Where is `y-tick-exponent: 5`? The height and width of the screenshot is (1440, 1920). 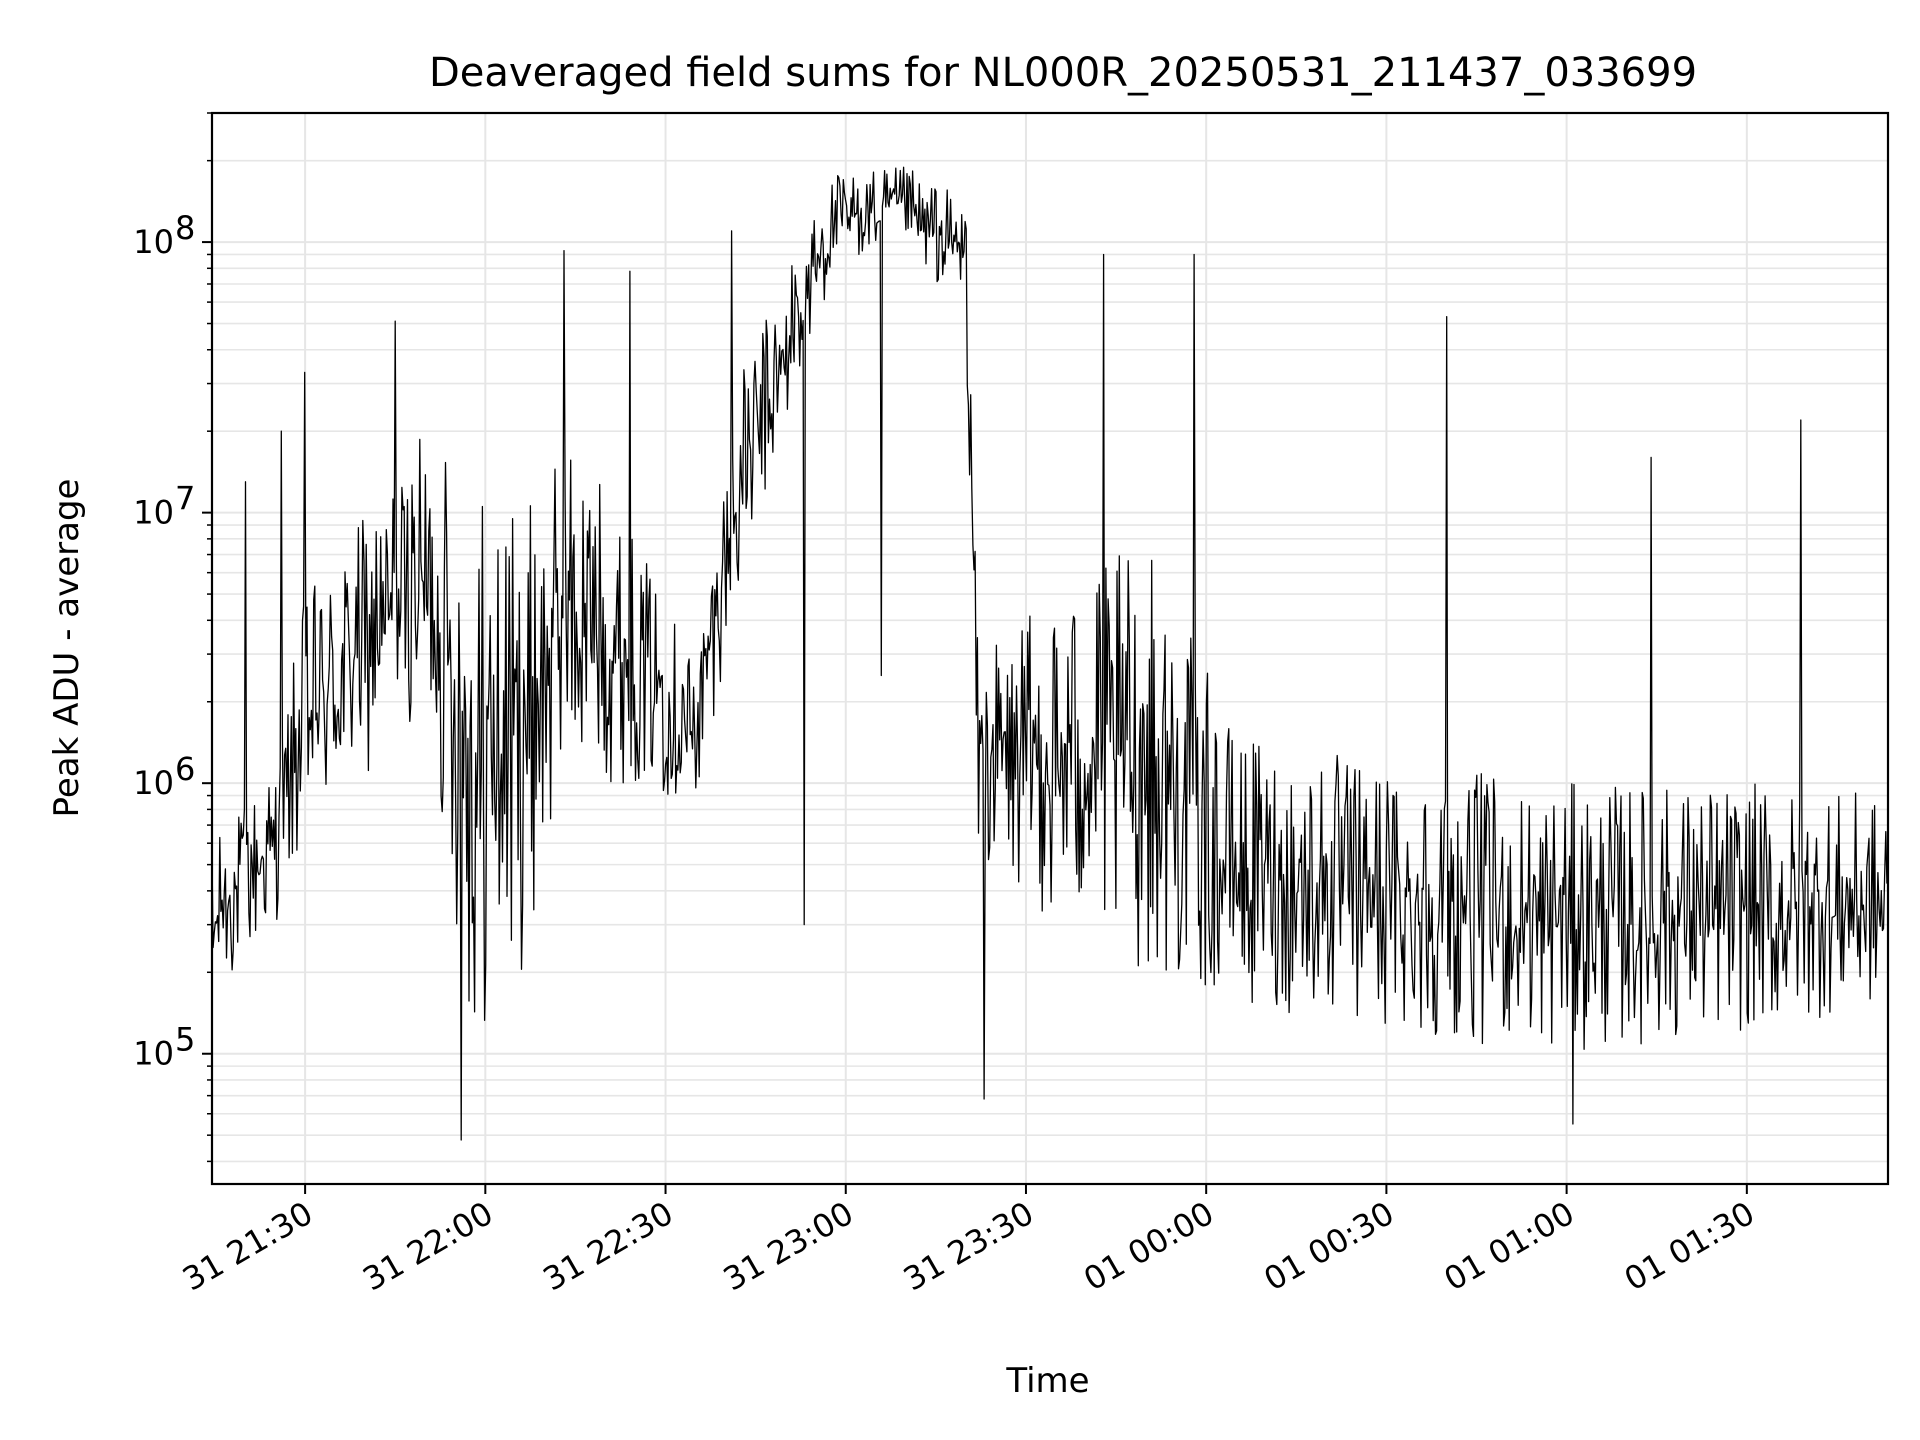
y-tick-exponent: 5 is located at coordinates (185, 1040).